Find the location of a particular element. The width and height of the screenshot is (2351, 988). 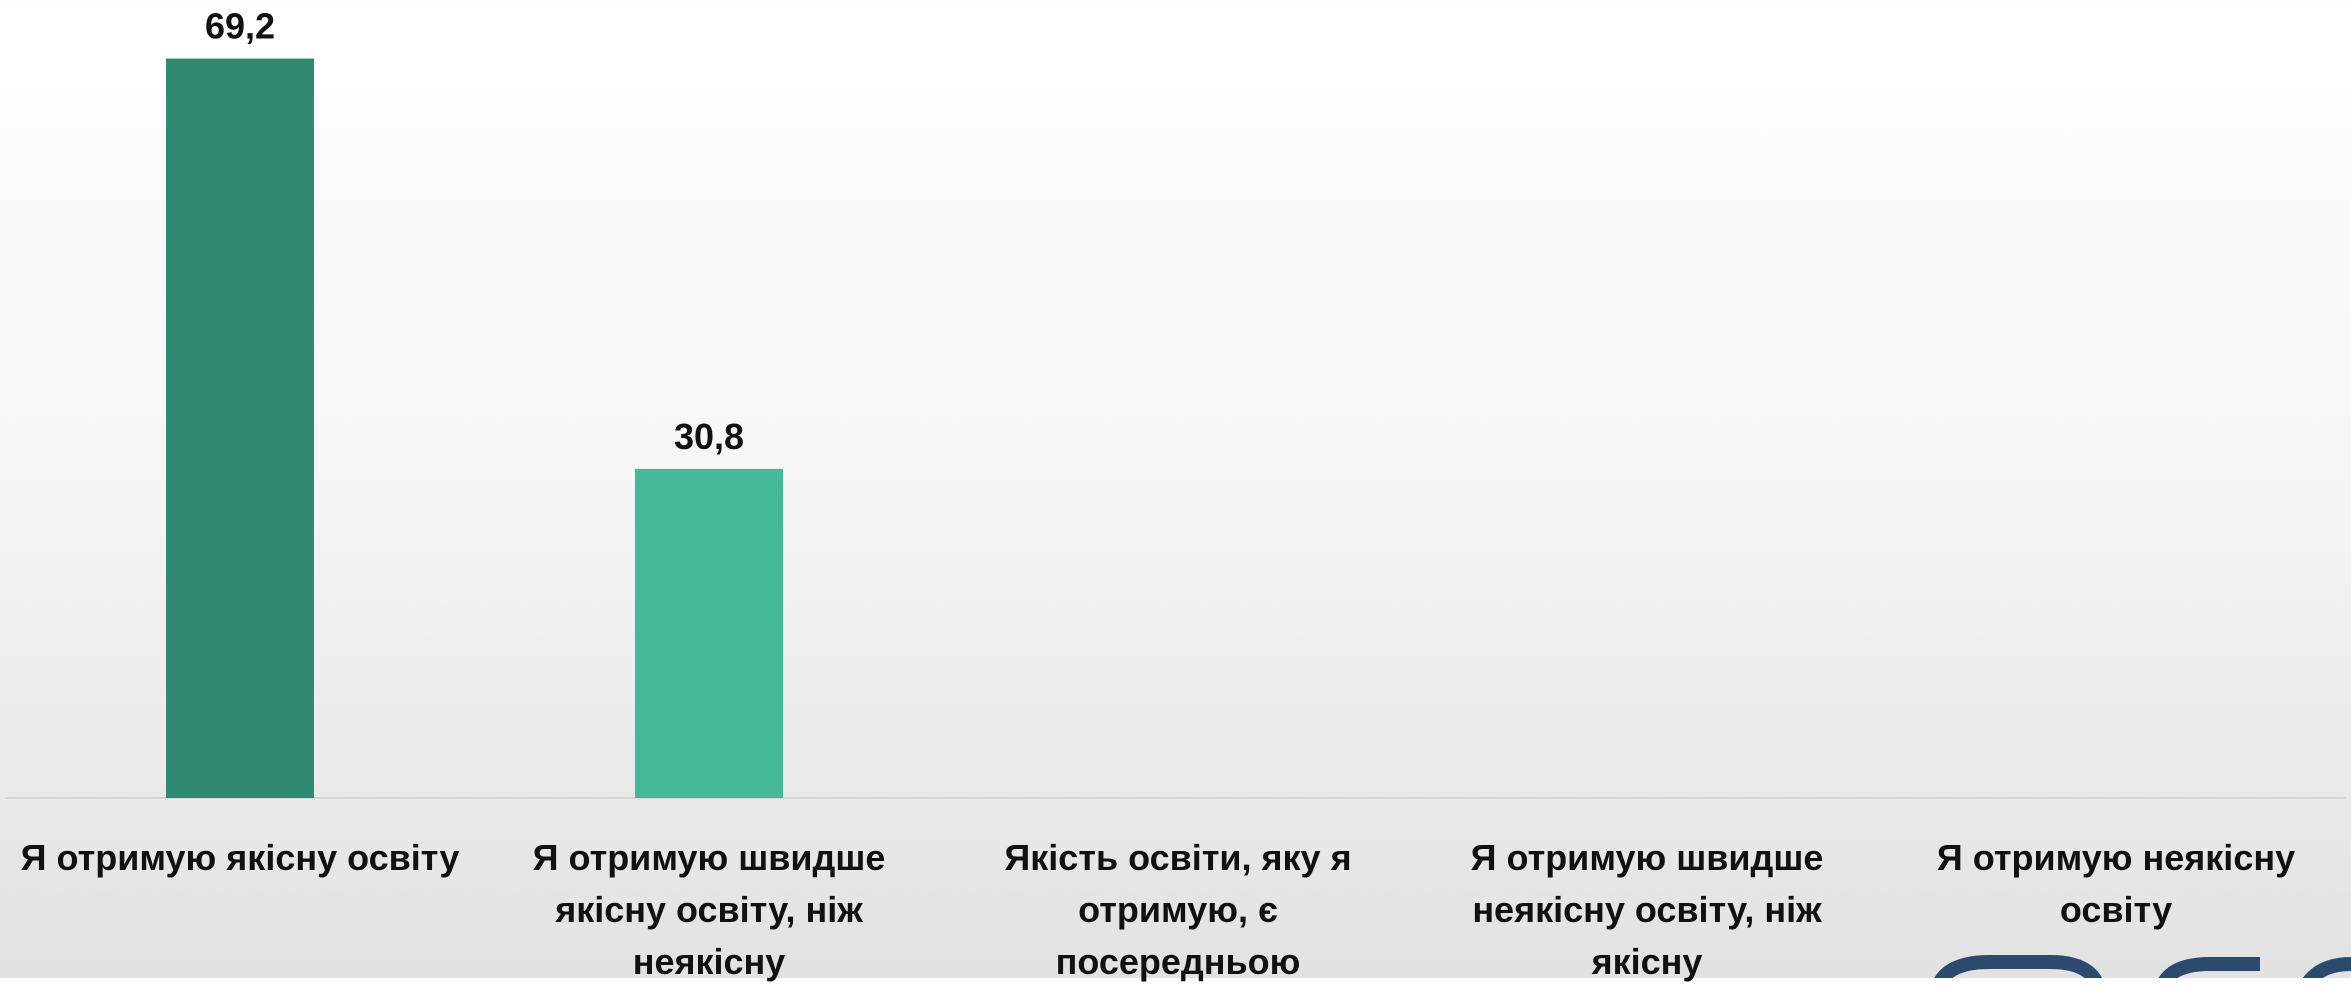

category-label-5: Я отримую неякісну освіту is located at coordinates (2116, 883).